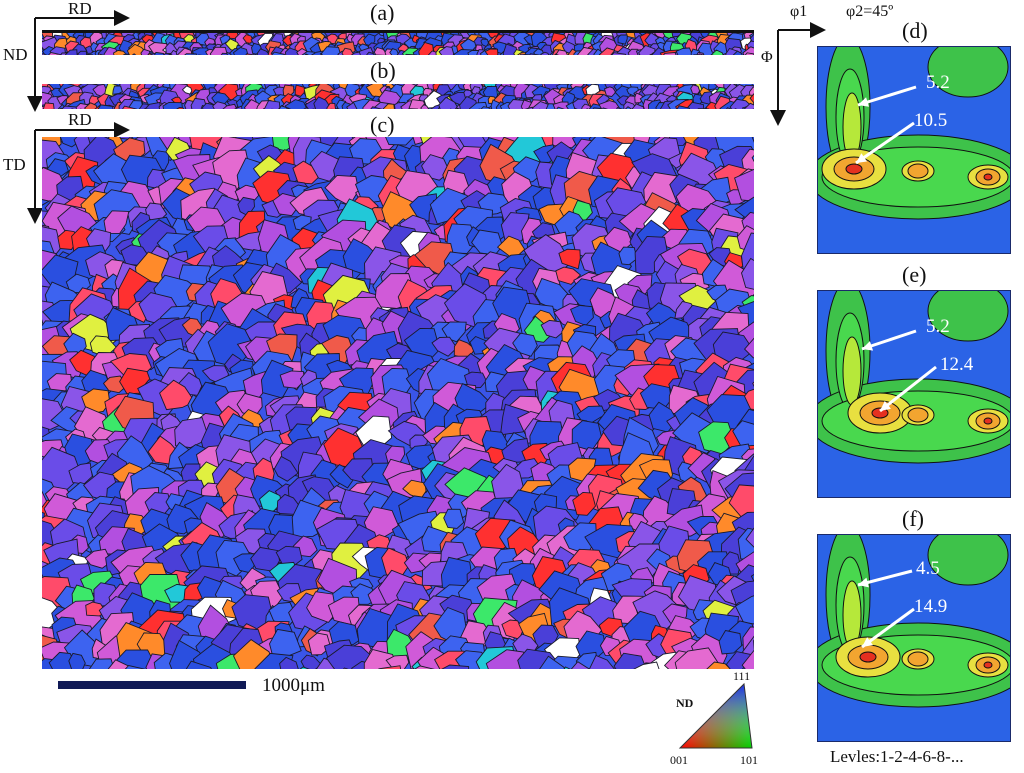 The height and width of the screenshot is (773, 1024). I want to click on axis-phi1: φ1, so click(799, 11).